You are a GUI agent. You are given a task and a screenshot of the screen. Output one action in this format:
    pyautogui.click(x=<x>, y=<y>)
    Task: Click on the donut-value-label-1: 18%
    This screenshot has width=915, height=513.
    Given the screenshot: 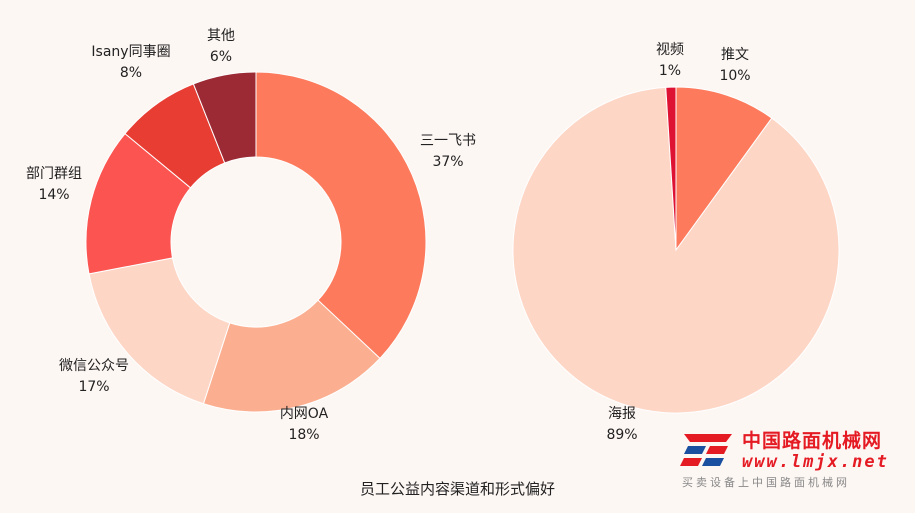 What is the action you would take?
    pyautogui.click(x=303, y=435)
    